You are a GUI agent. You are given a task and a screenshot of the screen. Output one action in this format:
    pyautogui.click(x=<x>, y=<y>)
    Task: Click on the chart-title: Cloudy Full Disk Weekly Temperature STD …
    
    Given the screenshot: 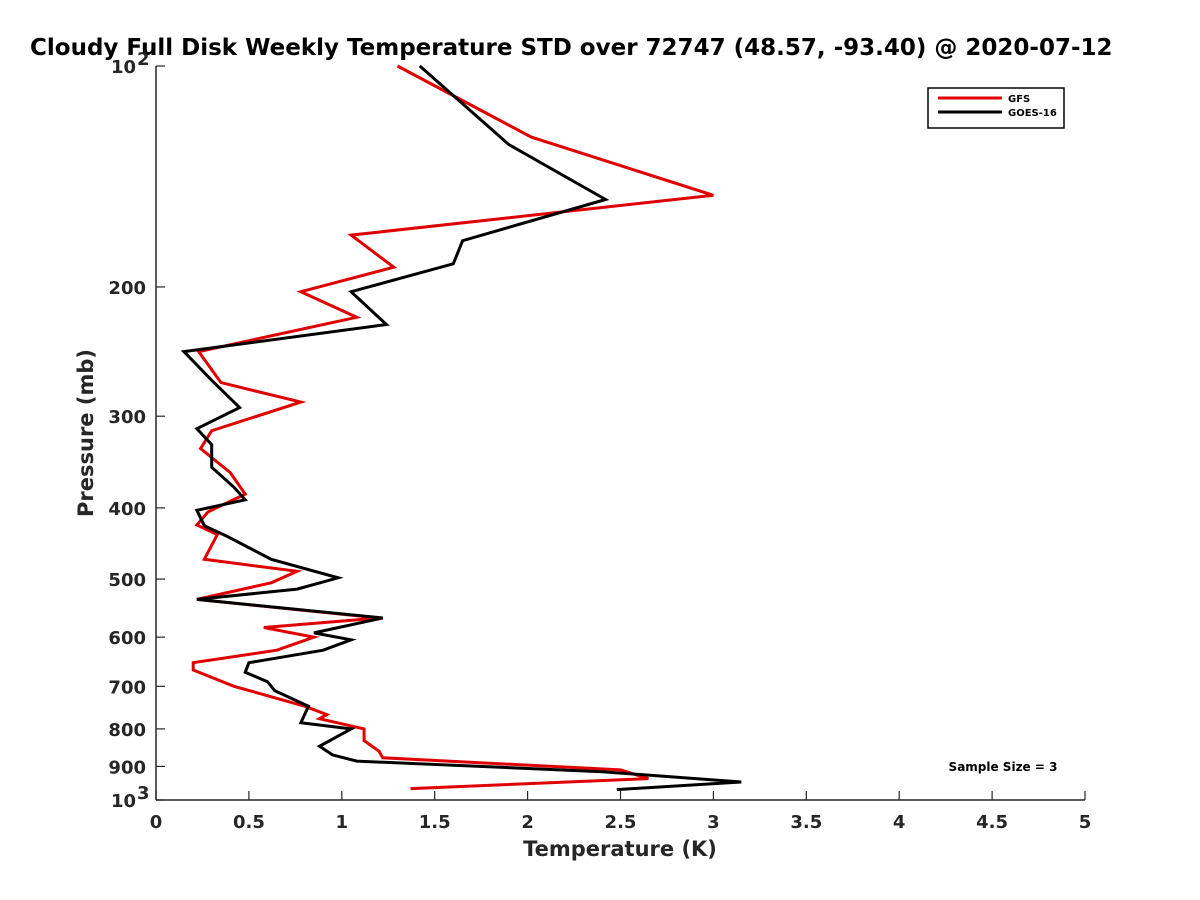 What is the action you would take?
    pyautogui.click(x=571, y=48)
    